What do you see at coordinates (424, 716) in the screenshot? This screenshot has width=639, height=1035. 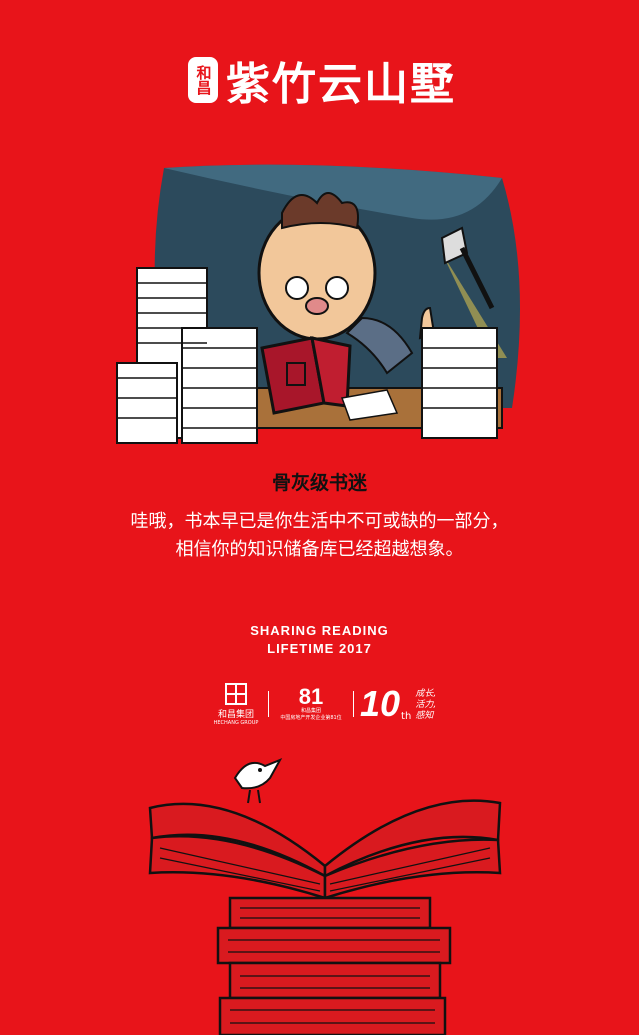 I see `anniversary-word-3: 感知` at bounding box center [424, 716].